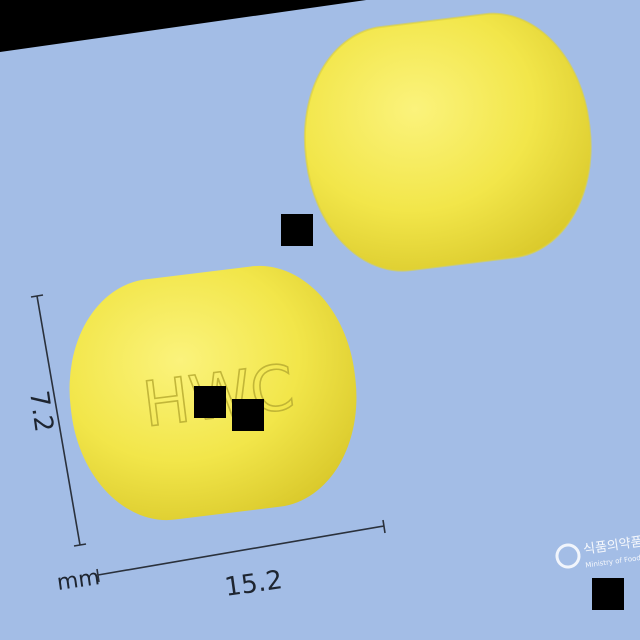 The image size is (640, 640). I want to click on height-value: 7.2, so click(40, 411).